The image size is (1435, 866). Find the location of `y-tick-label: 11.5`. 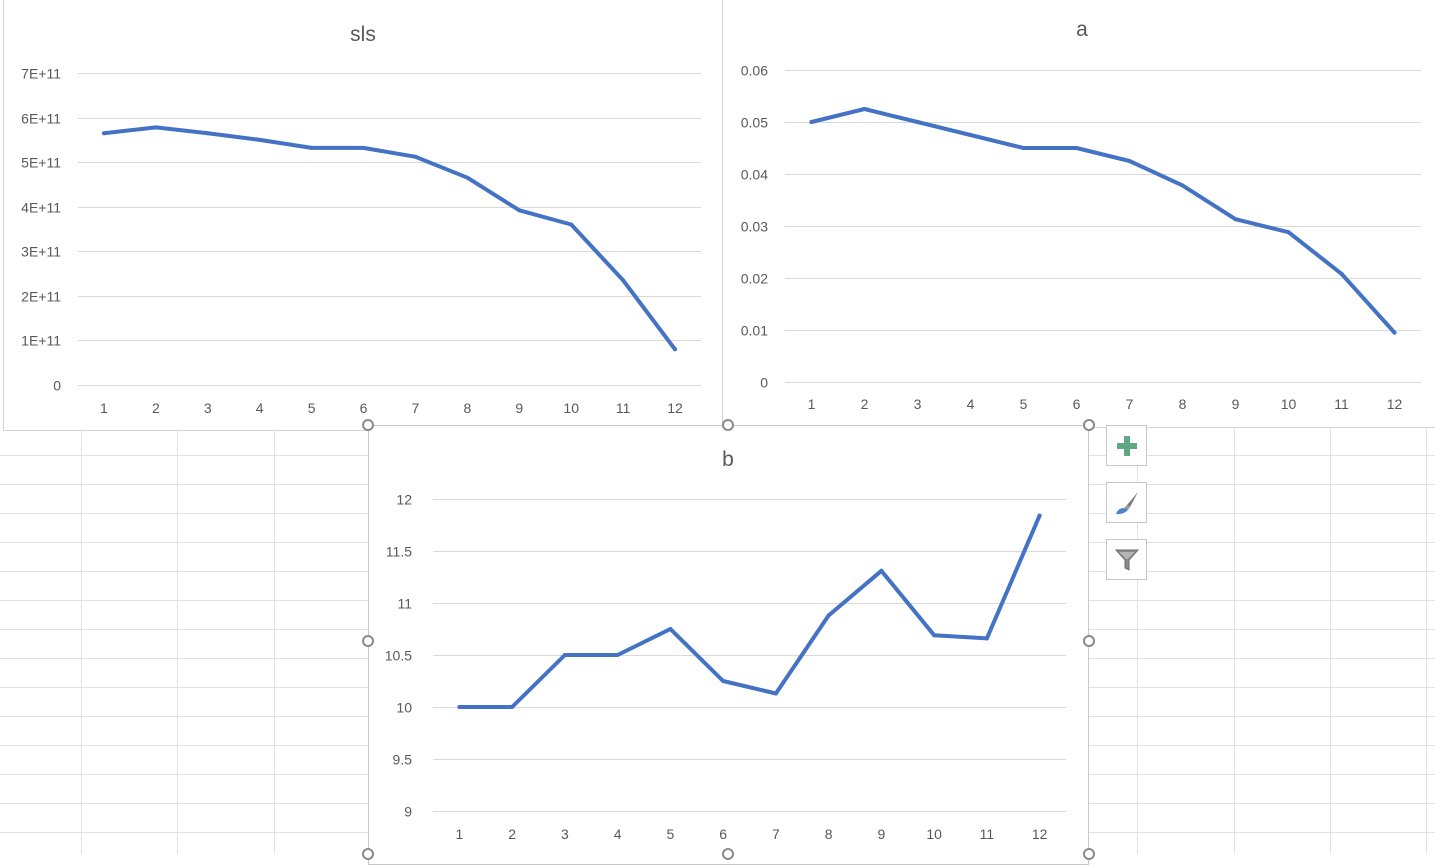

y-tick-label: 11.5 is located at coordinates (399, 552).